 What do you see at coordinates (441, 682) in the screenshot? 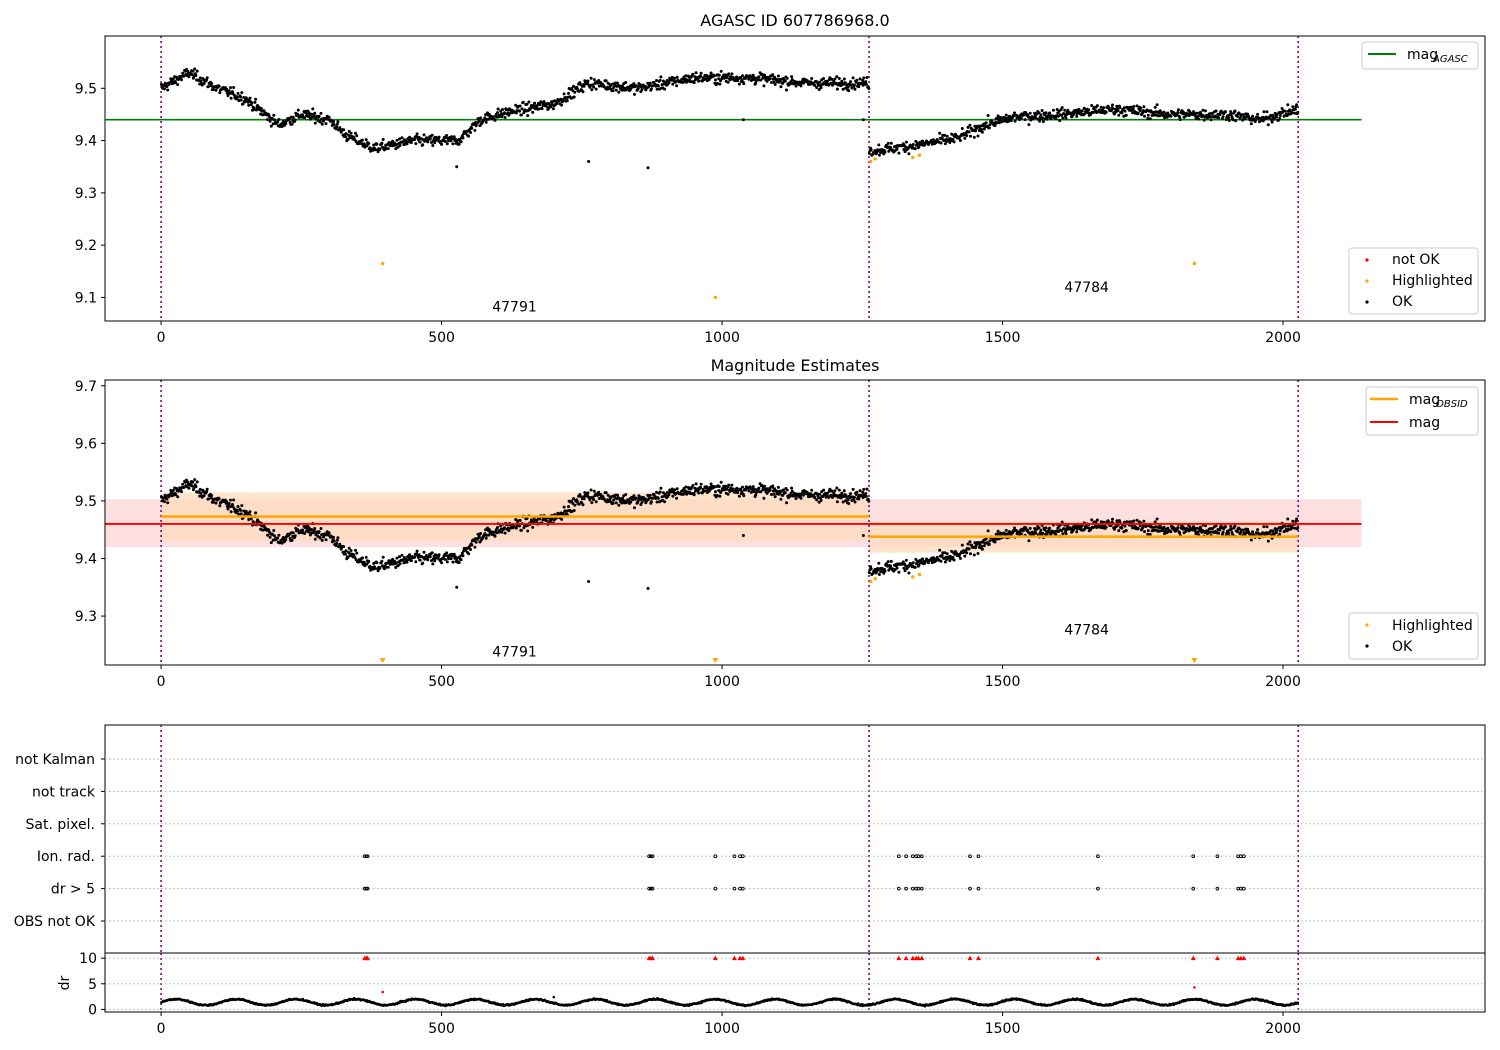
I see `x-tick-label: 500` at bounding box center [441, 682].